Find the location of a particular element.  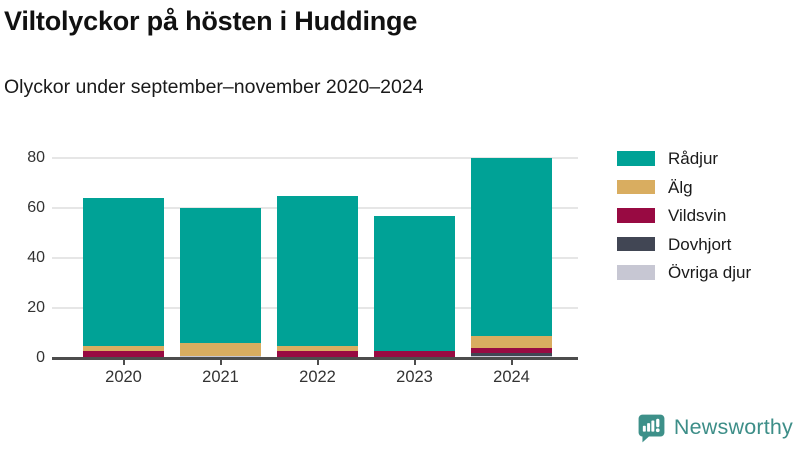

x-tick-2020 is located at coordinates (123, 362).